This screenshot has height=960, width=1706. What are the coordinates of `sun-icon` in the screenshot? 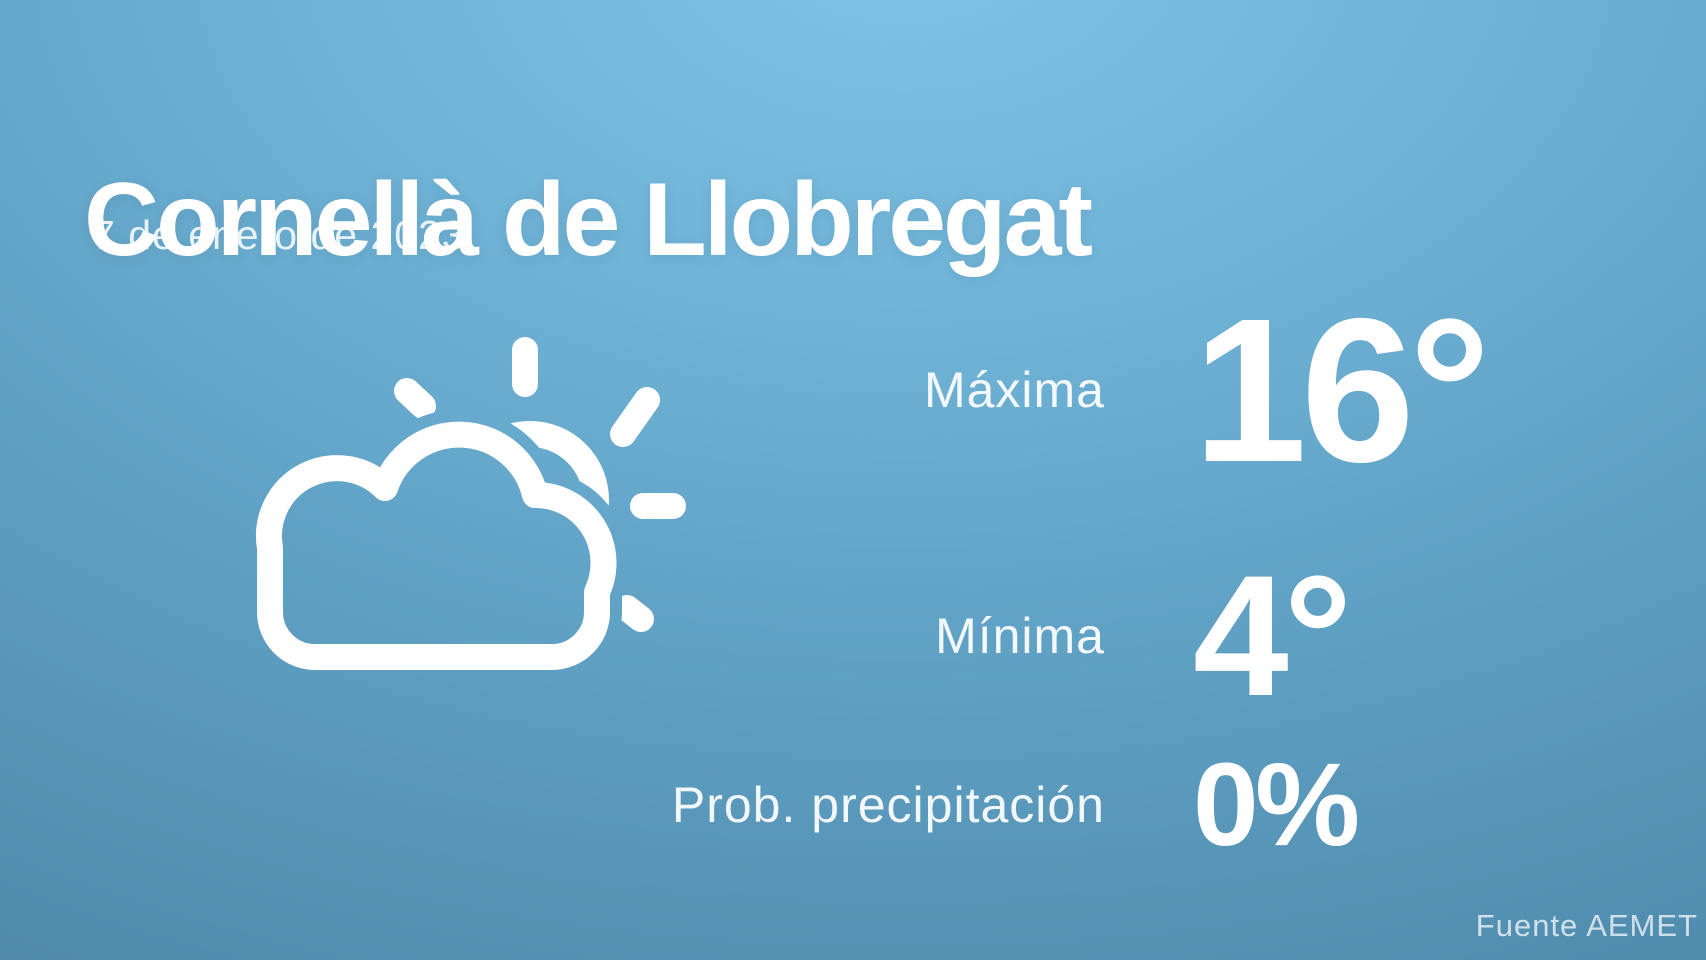 It's located at (540, 484).